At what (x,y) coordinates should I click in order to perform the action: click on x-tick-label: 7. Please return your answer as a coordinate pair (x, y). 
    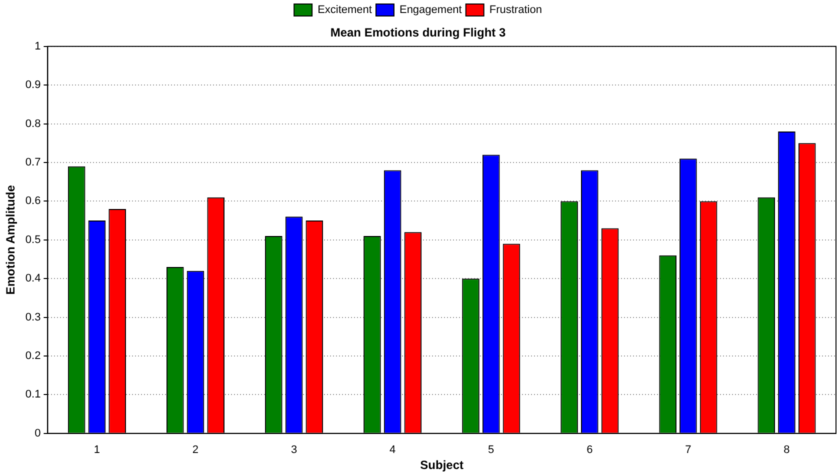
    Looking at the image, I should click on (688, 450).